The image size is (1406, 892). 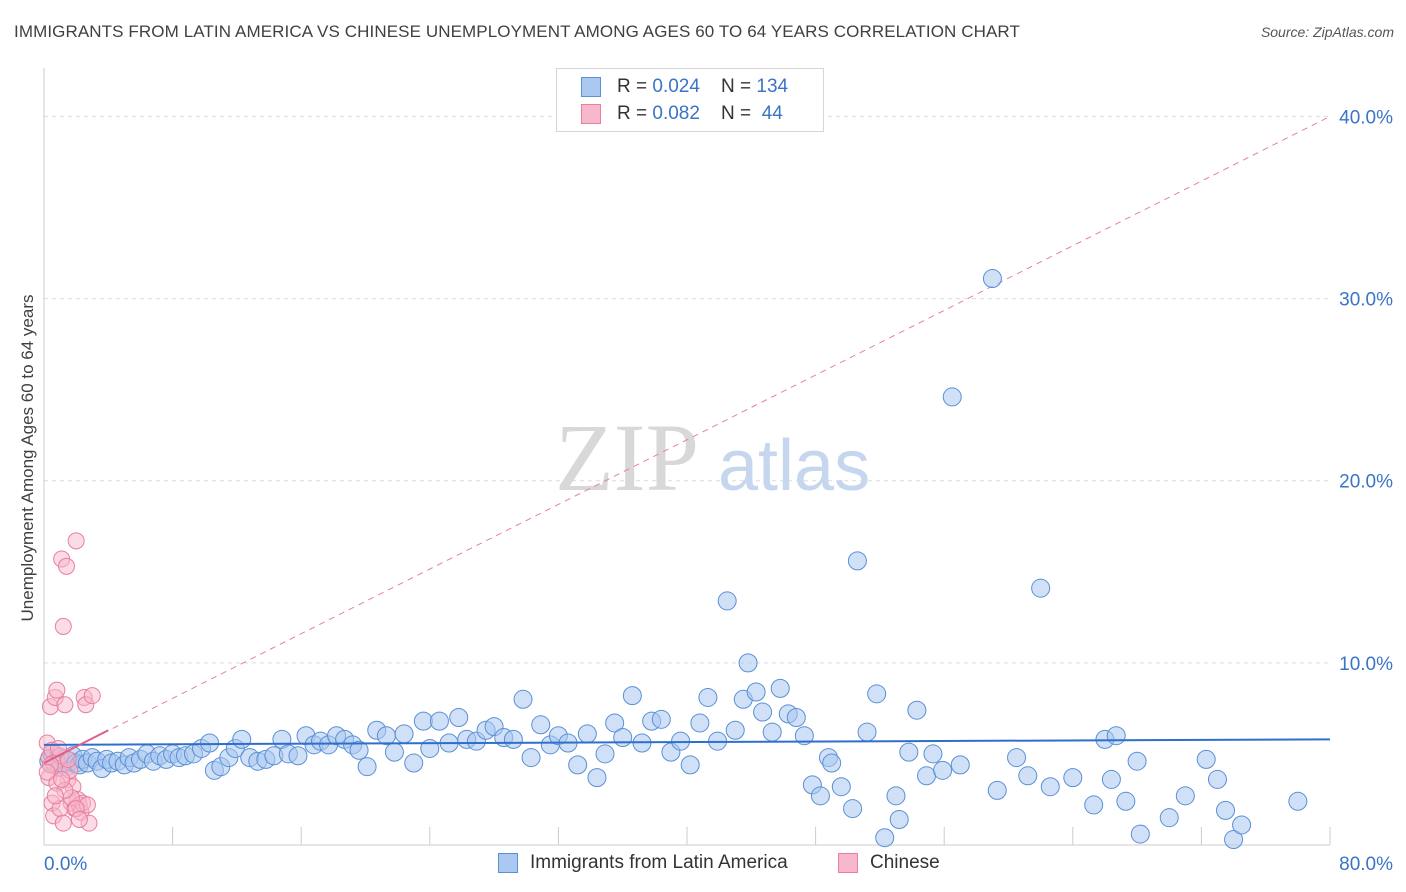 What do you see at coordinates (591, 114) in the screenshot?
I see `legend-swatch-pink` at bounding box center [591, 114].